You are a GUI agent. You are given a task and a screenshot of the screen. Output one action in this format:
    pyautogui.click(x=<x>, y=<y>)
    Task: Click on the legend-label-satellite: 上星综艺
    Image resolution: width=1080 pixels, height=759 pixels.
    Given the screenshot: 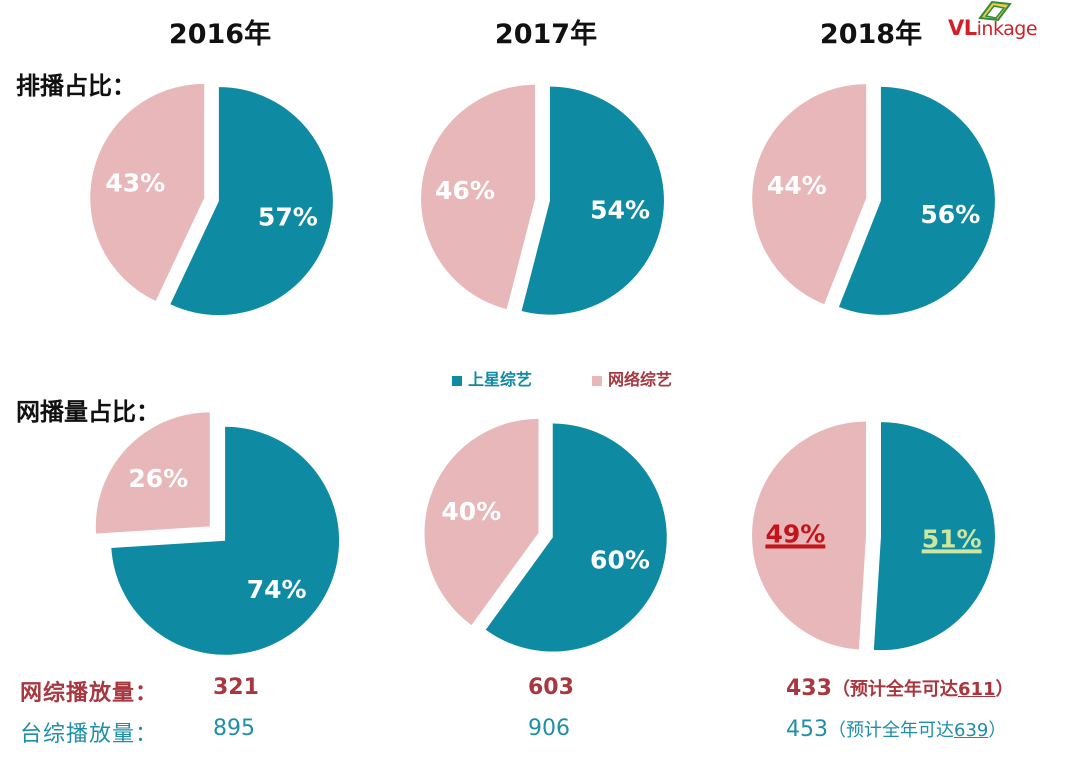 What is the action you would take?
    pyautogui.click(x=500, y=379)
    